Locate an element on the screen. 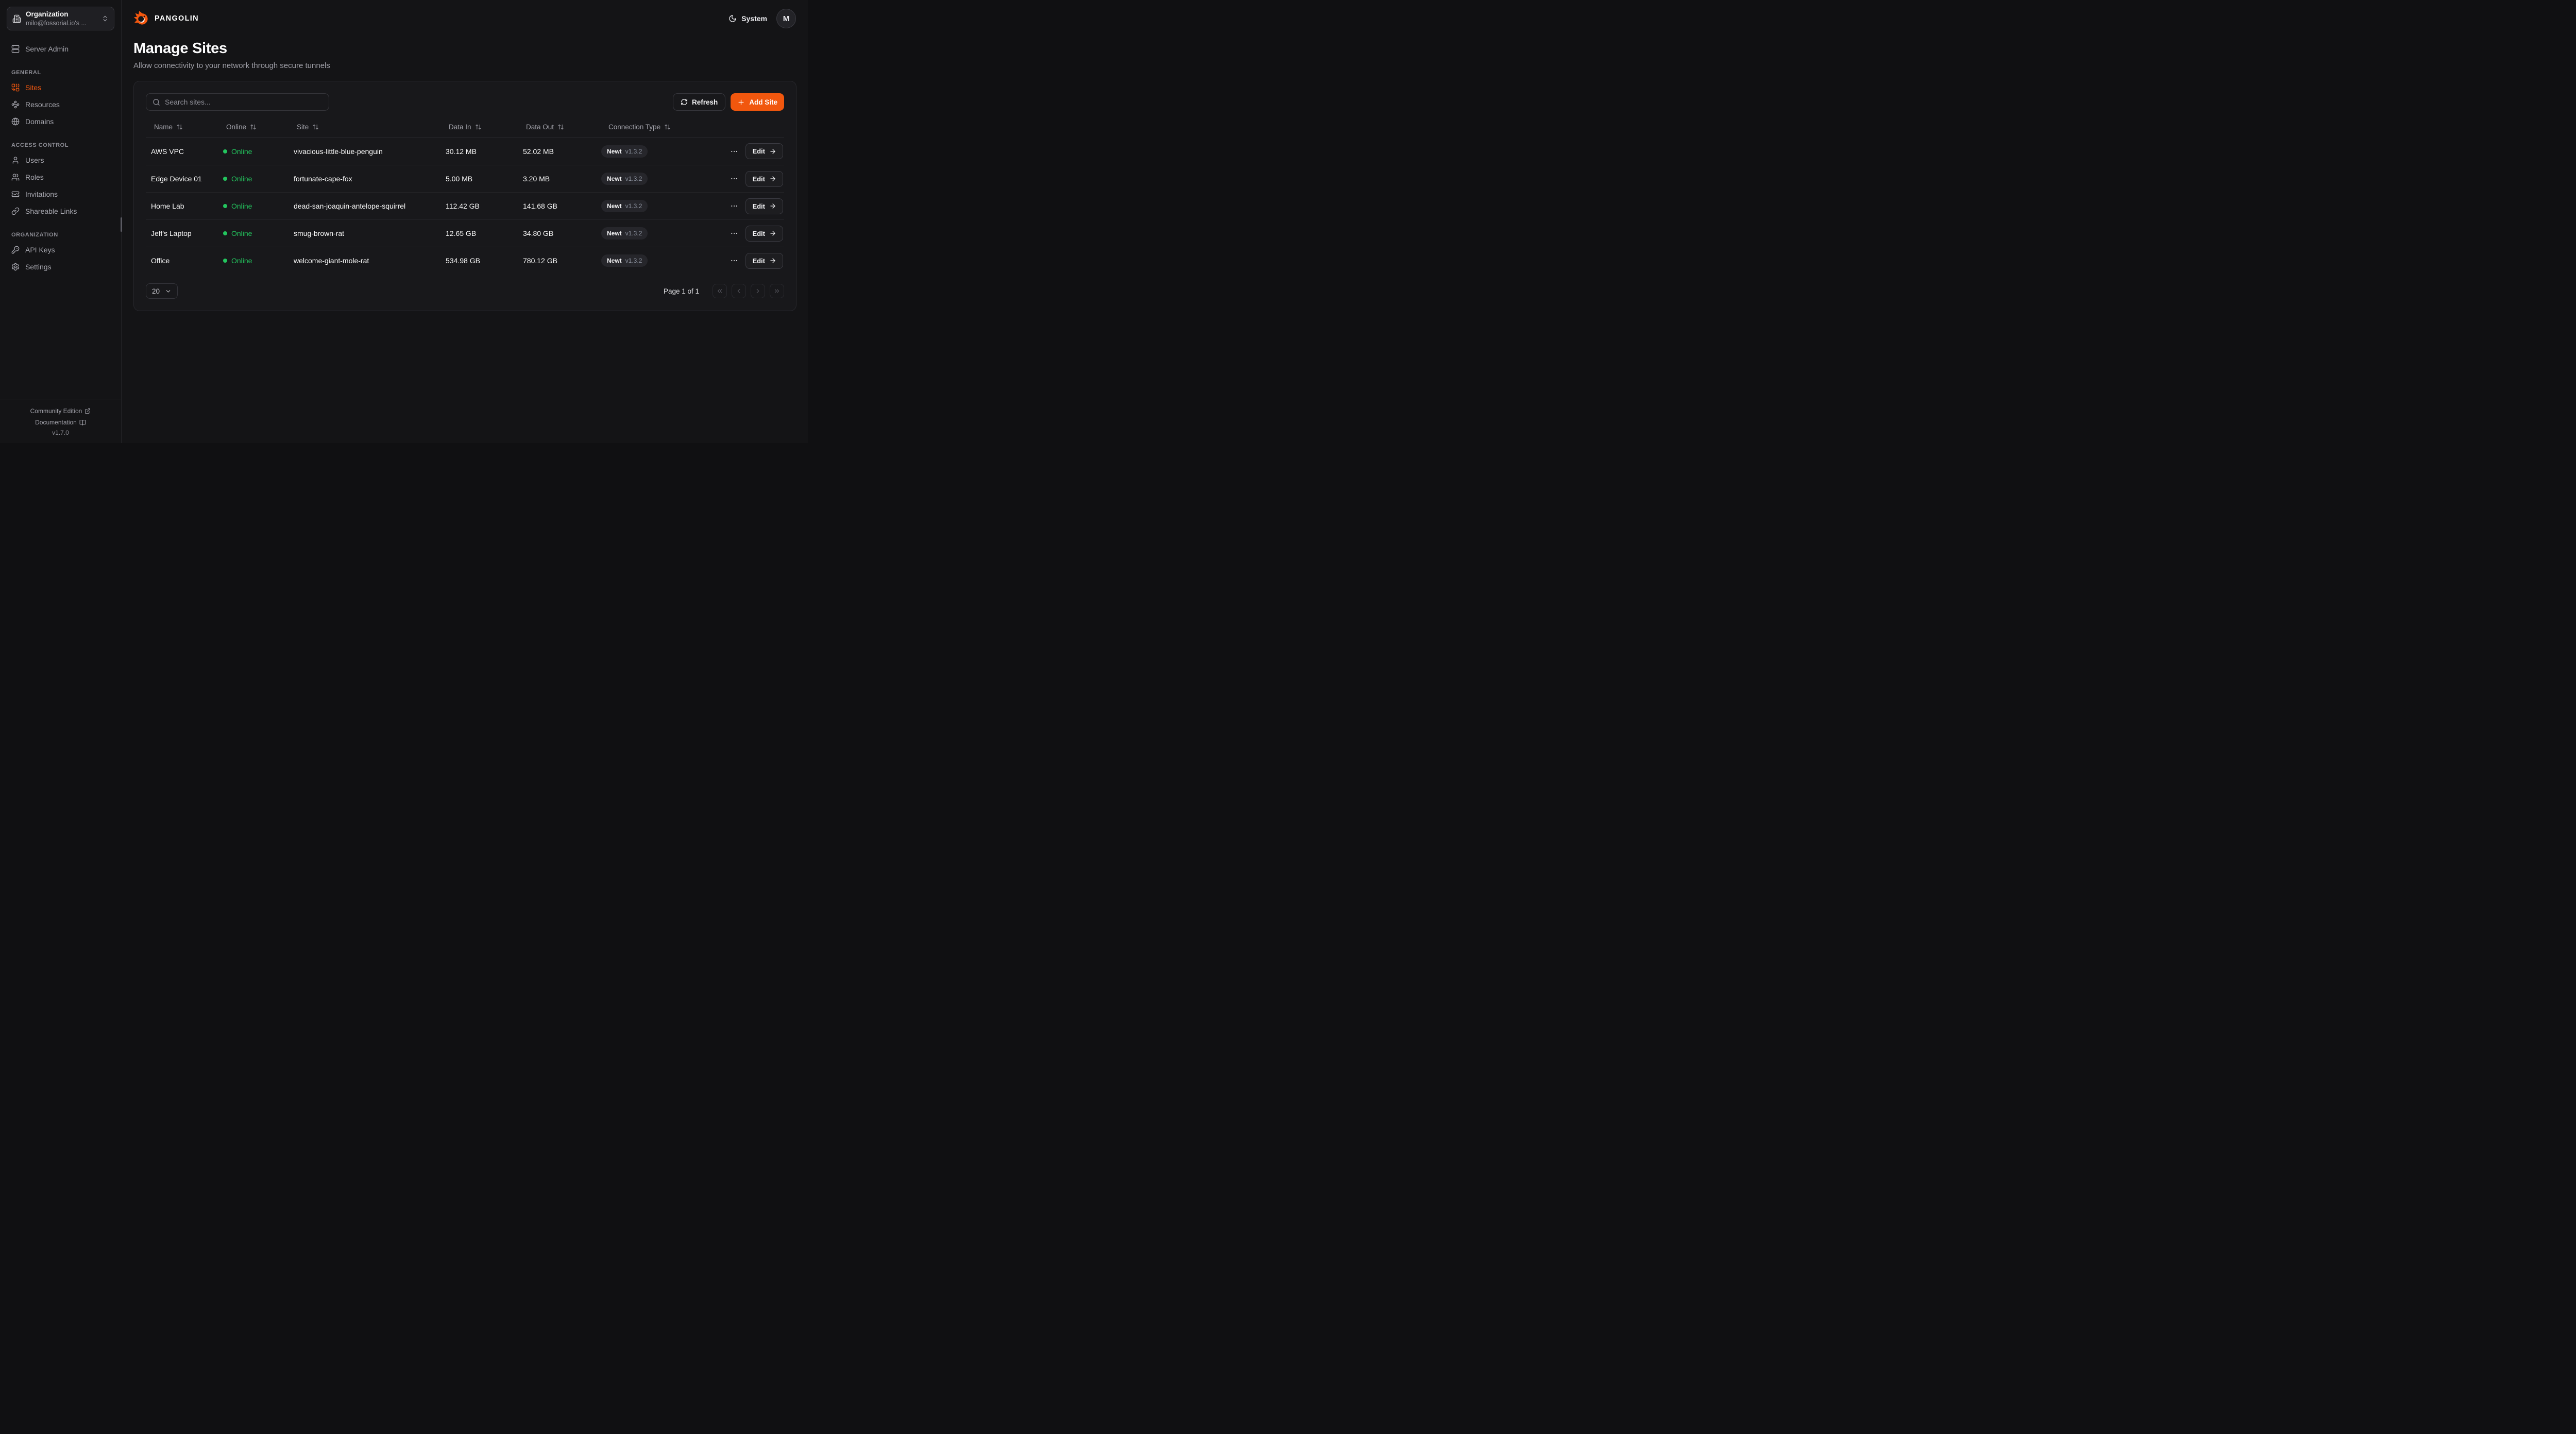 The image size is (2576, 1434). data-in-value: 534.98 GB is located at coordinates (463, 261).